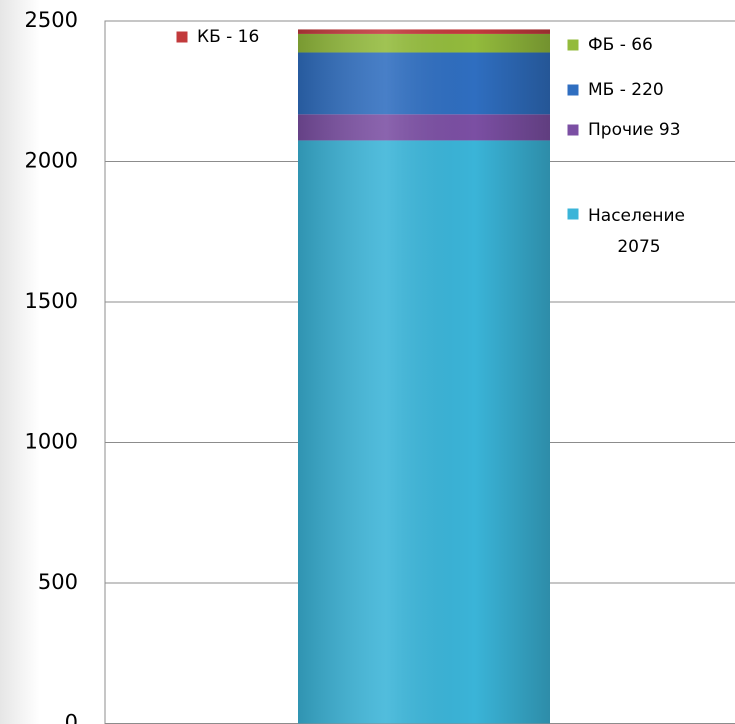 This screenshot has width=735, height=724. What do you see at coordinates (228, 37) in the screenshot?
I see `legend-label: КБ - 16` at bounding box center [228, 37].